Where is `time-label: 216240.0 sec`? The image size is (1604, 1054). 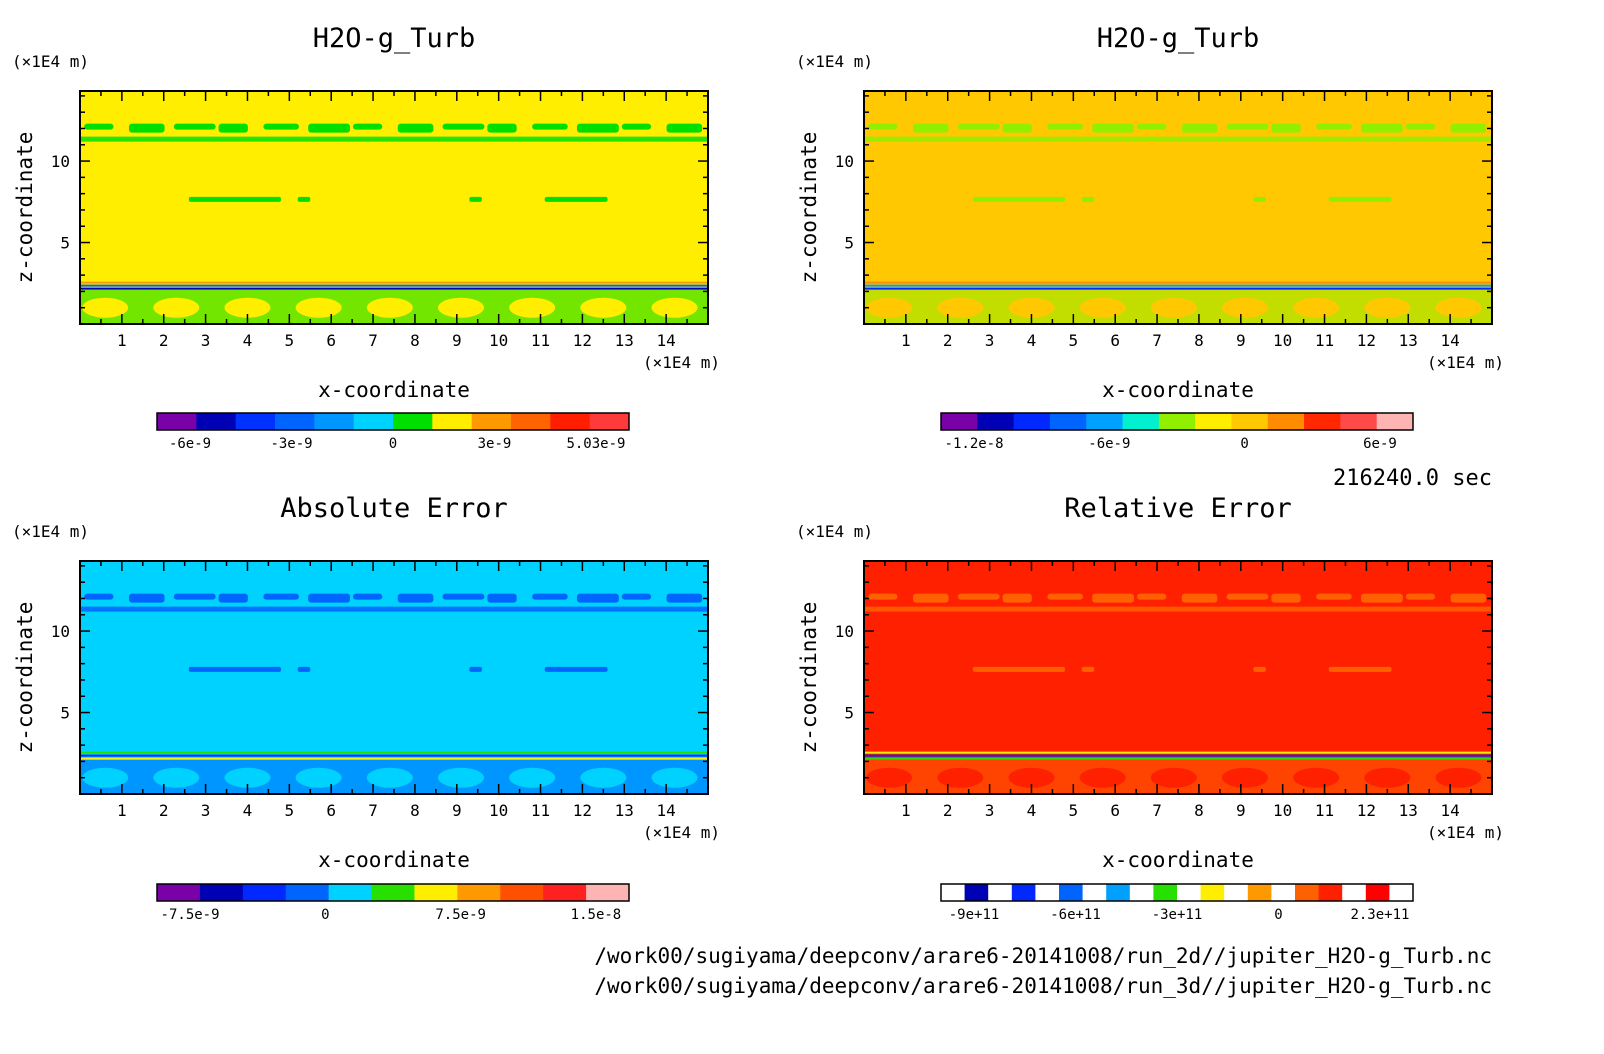 time-label: 216240.0 sec is located at coordinates (1412, 478).